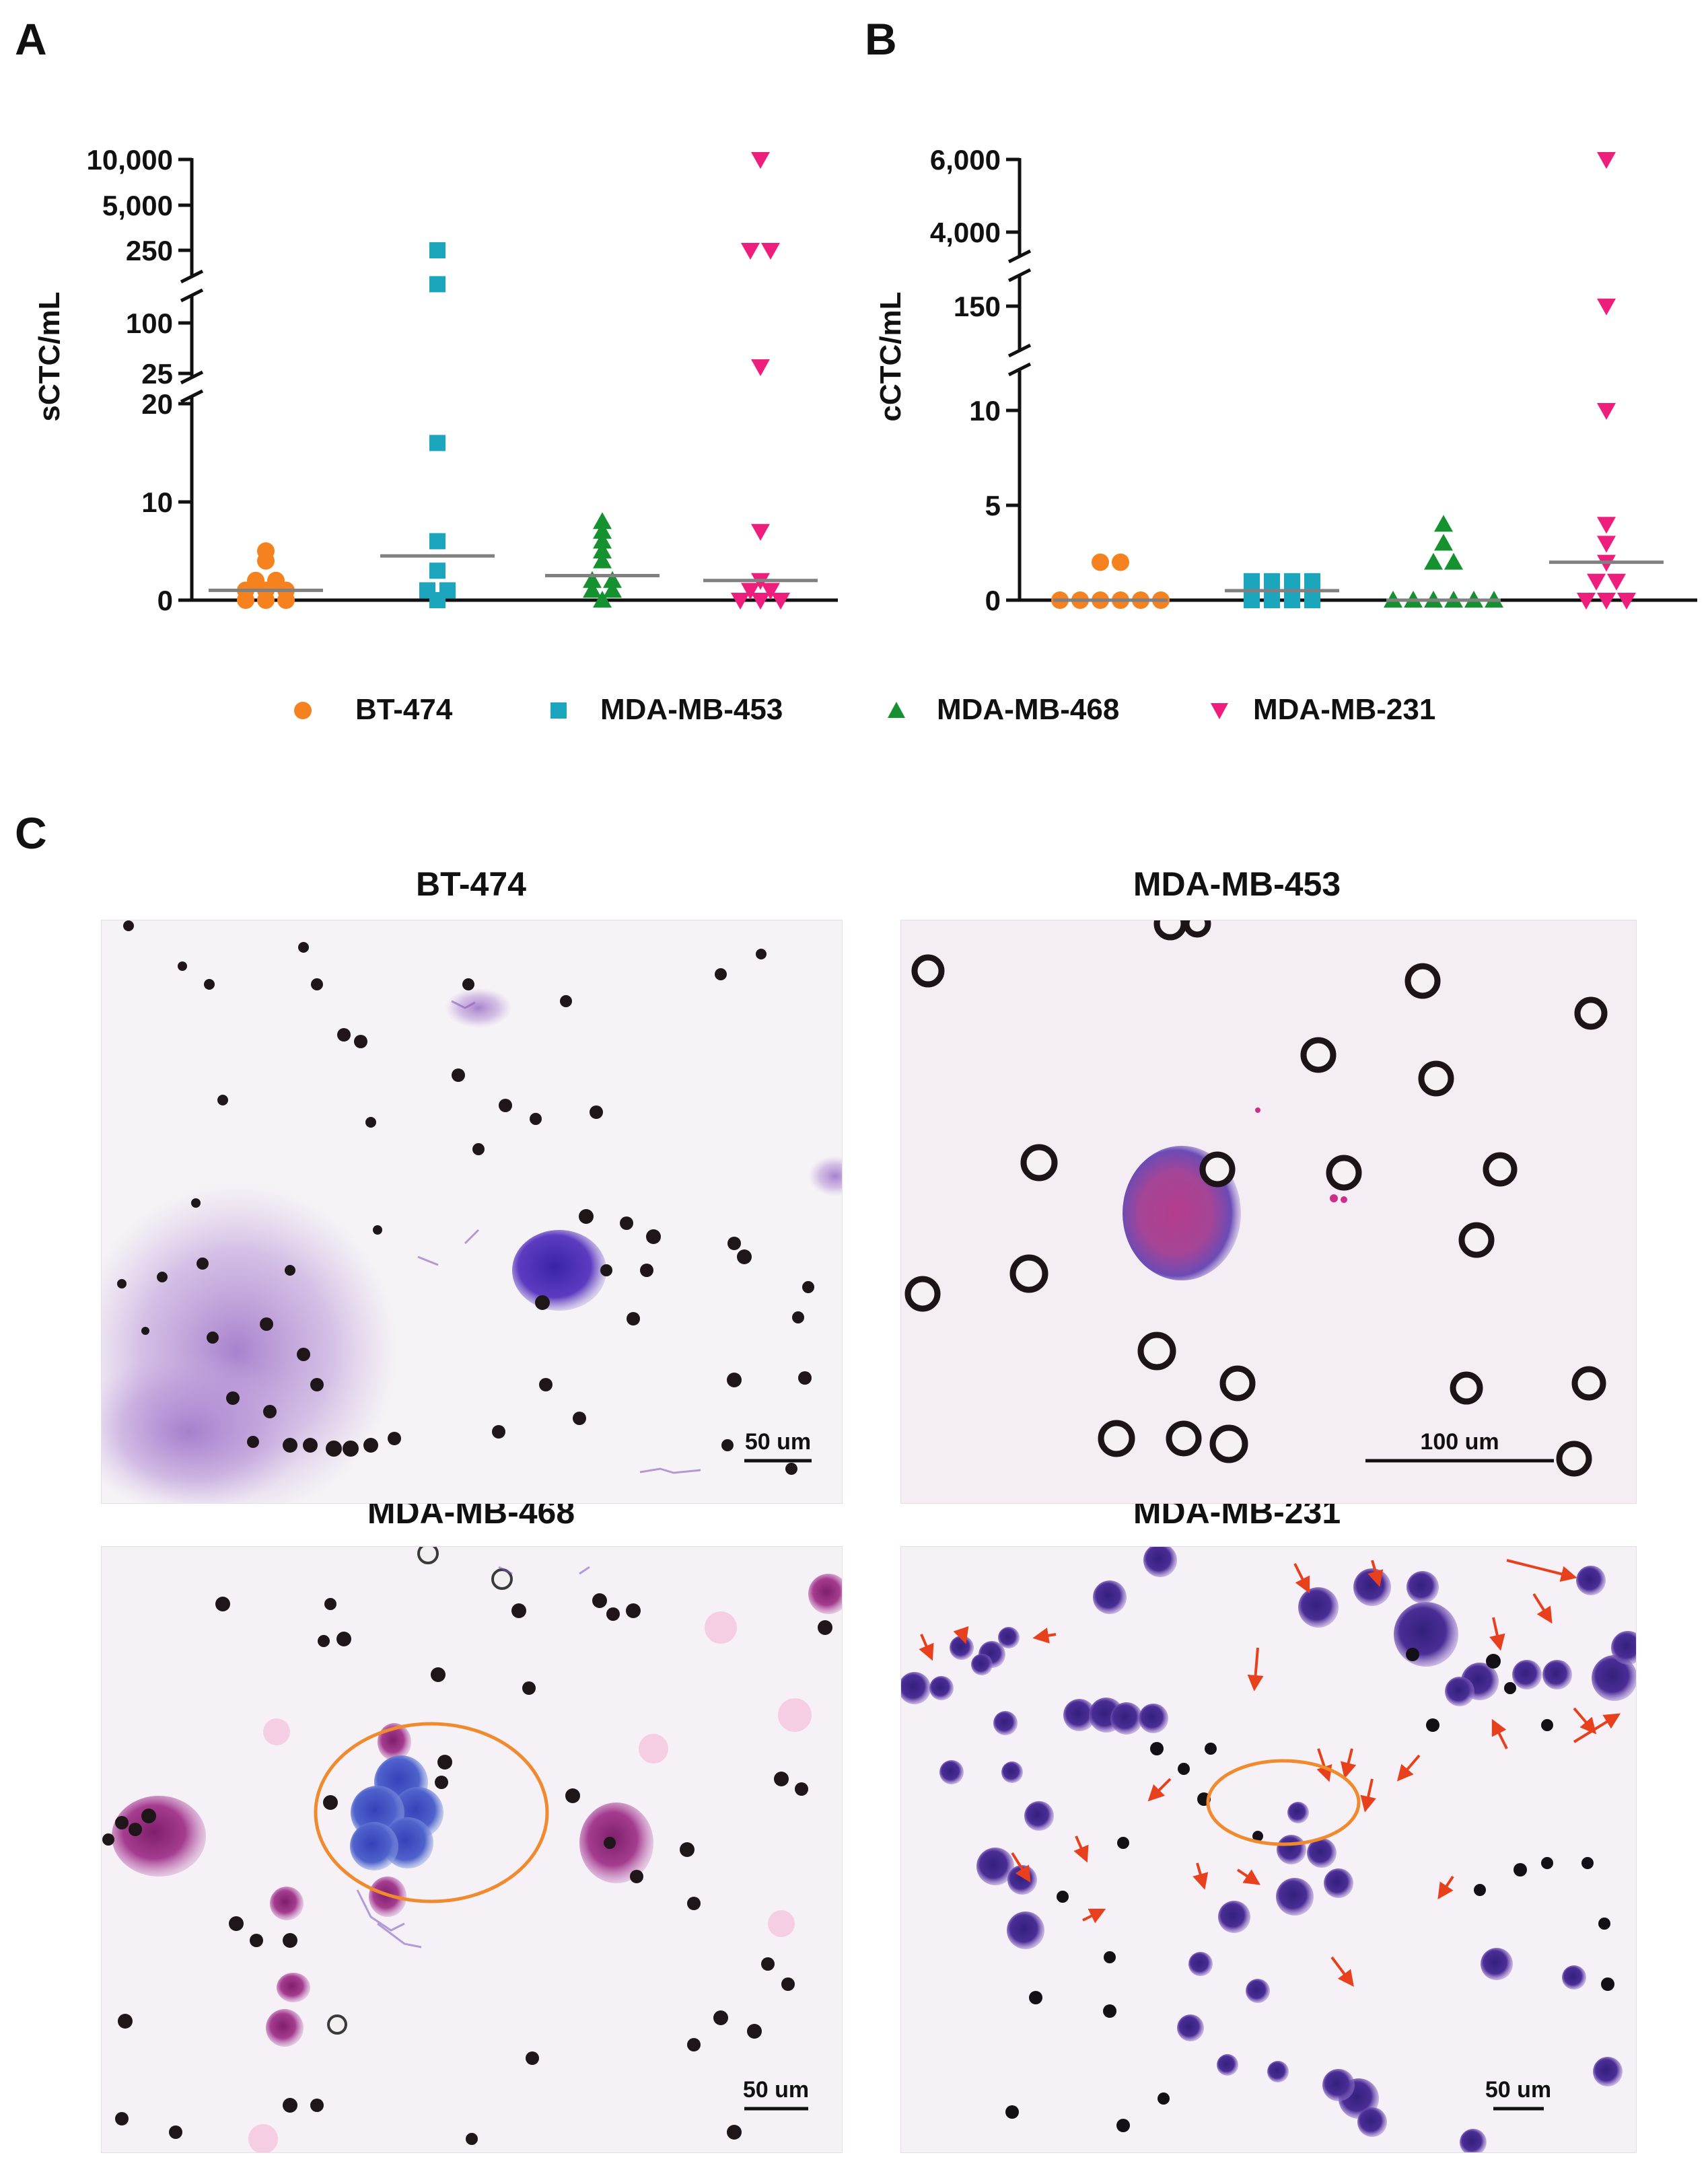 Image resolution: width=1708 pixels, height=2184 pixels. Describe the element at coordinates (49, 356) in the screenshot. I see `chart-a-ylabel: sCTC/mL` at that location.